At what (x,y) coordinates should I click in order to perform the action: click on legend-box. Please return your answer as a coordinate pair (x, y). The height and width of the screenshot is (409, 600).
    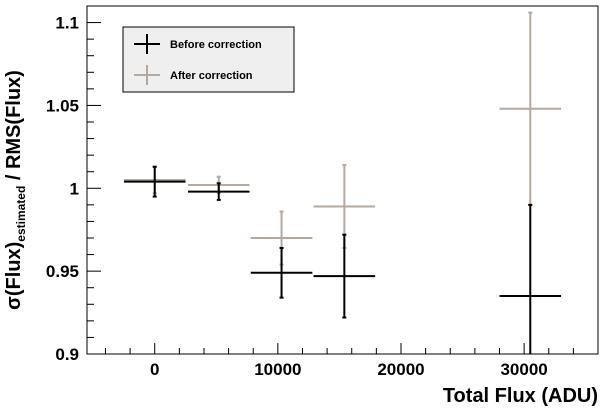
    Looking at the image, I should click on (208, 59).